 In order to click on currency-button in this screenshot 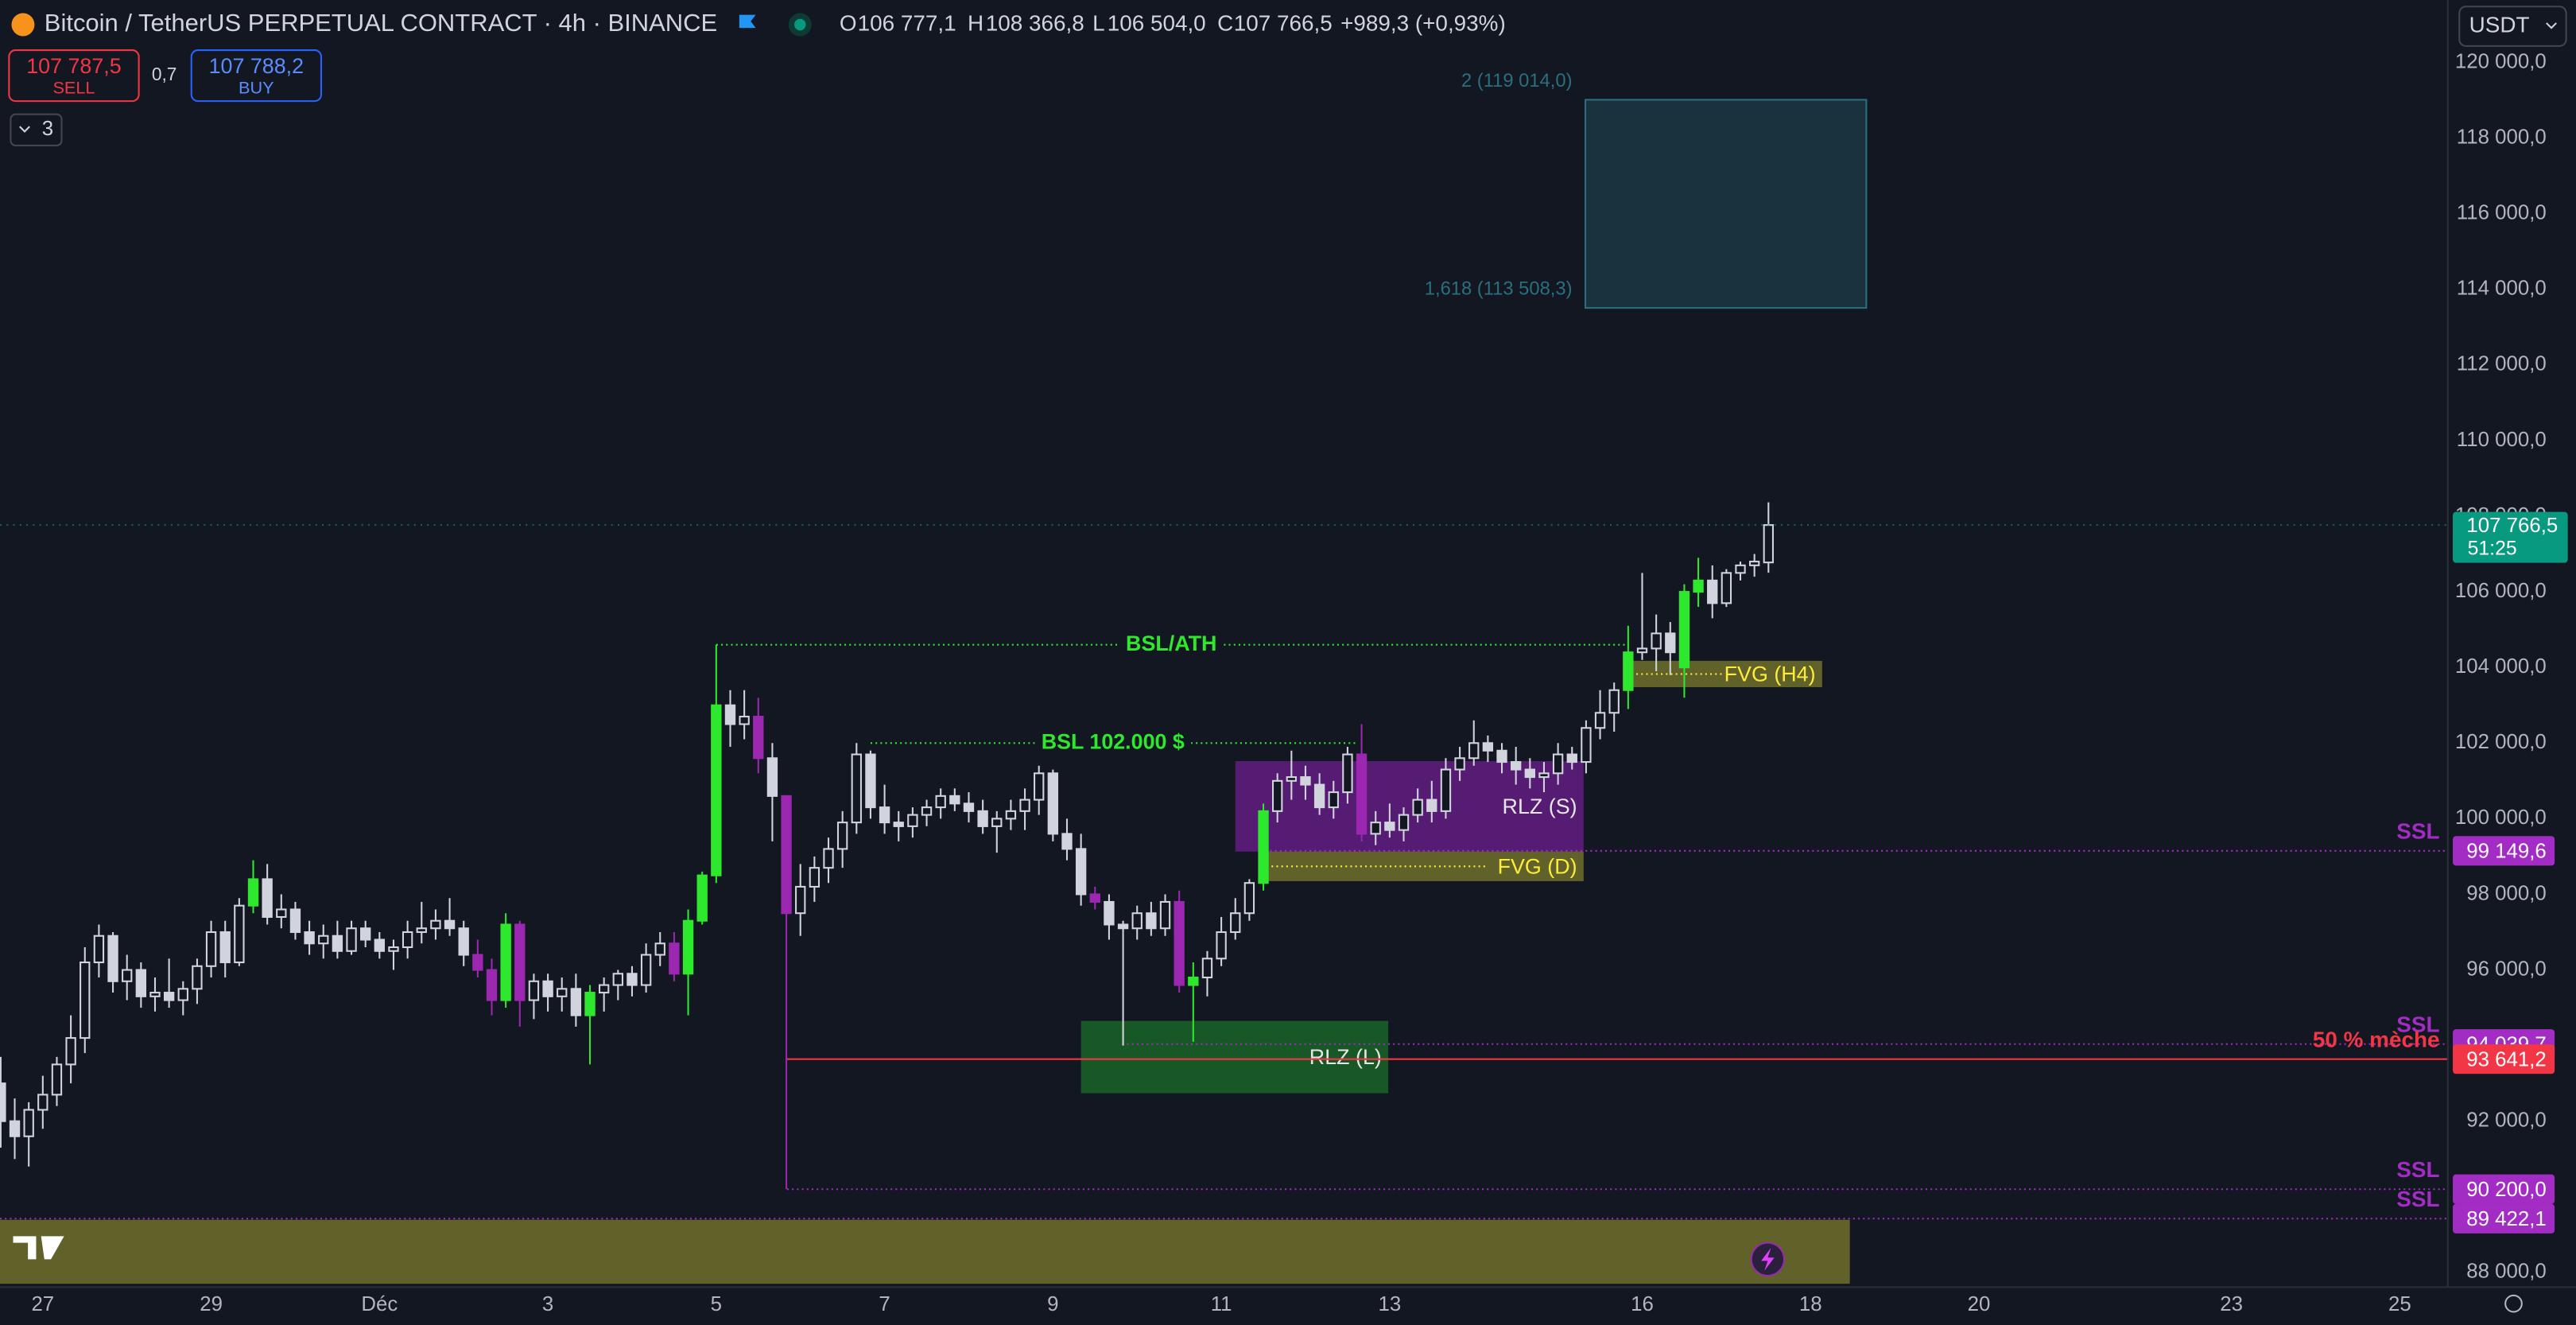, I will do `click(2512, 26)`.